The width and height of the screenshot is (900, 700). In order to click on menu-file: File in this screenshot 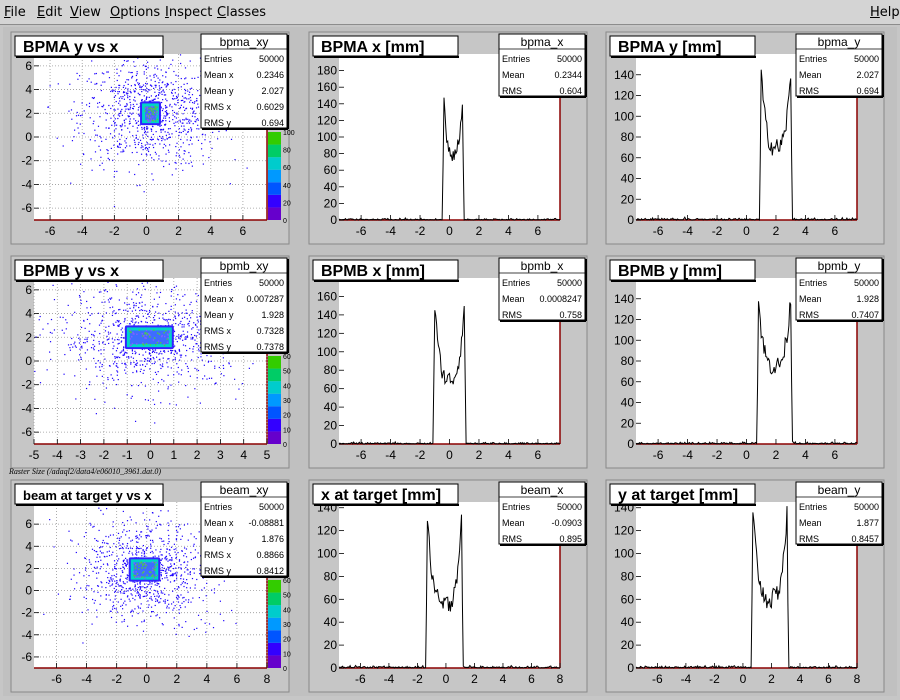, I will do `click(15, 12)`.